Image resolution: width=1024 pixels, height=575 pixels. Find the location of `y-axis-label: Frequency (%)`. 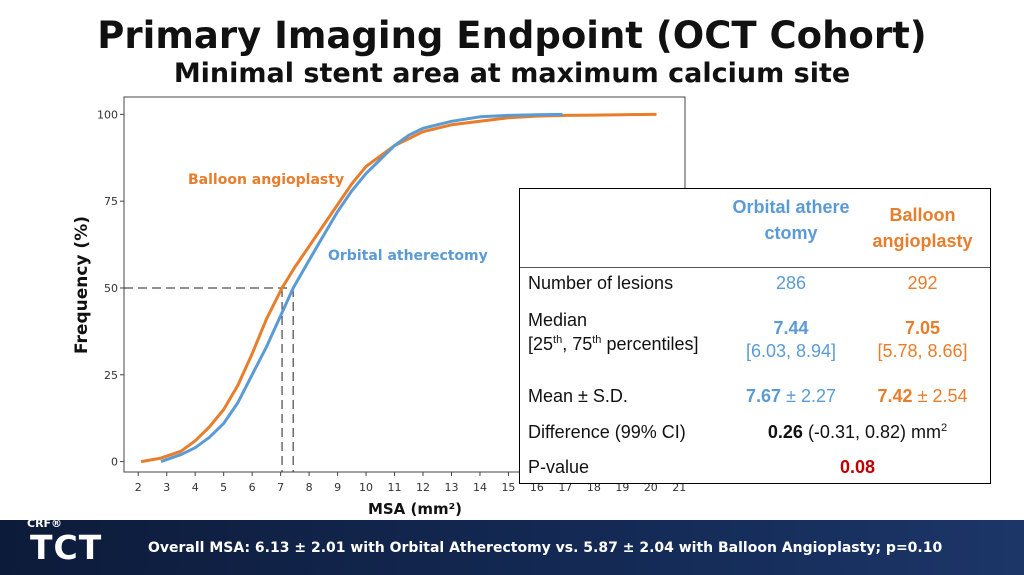

y-axis-label: Frequency (%) is located at coordinates (82, 285).